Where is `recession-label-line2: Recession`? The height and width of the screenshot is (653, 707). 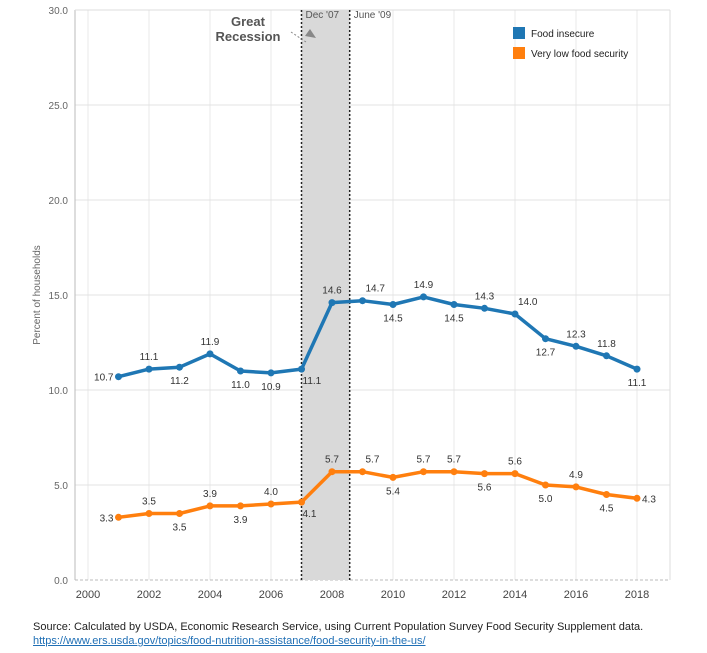
recession-label-line2: Recession is located at coordinates (247, 36).